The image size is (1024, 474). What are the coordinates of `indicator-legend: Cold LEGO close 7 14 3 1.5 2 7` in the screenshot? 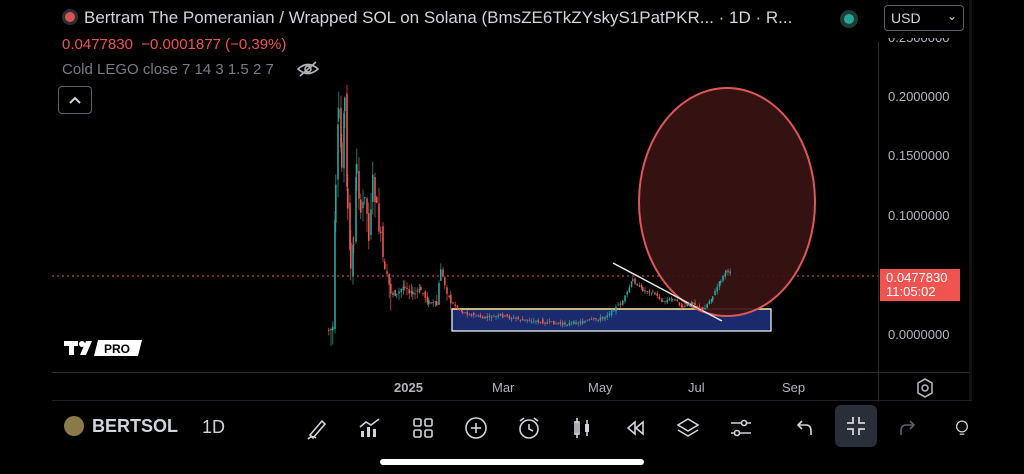 It's located at (168, 69).